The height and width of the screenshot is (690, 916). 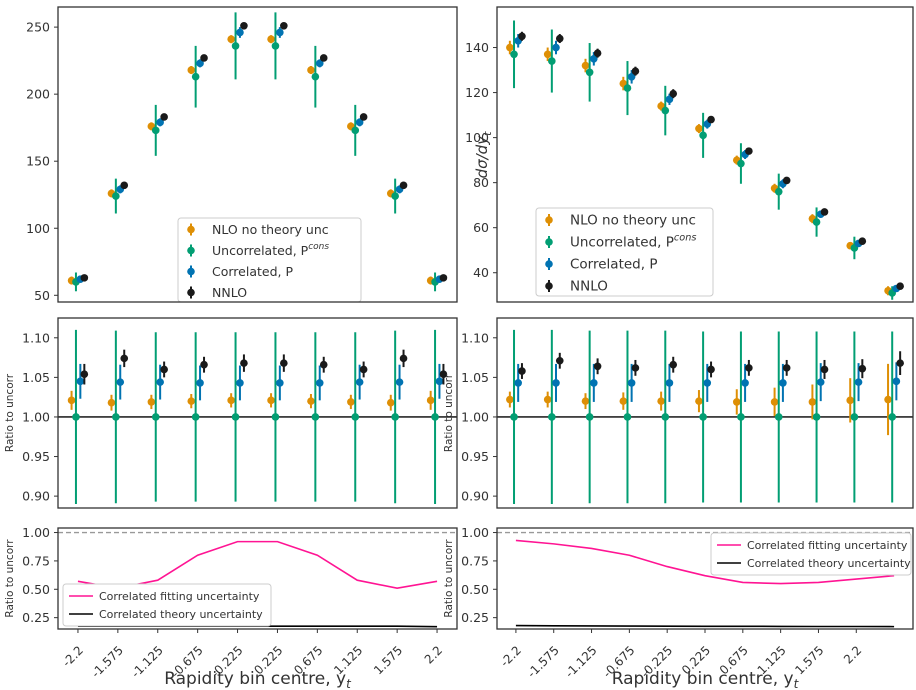 What do you see at coordinates (388, 660) in the screenshot?
I see `x-tick-label: 1.575` at bounding box center [388, 660].